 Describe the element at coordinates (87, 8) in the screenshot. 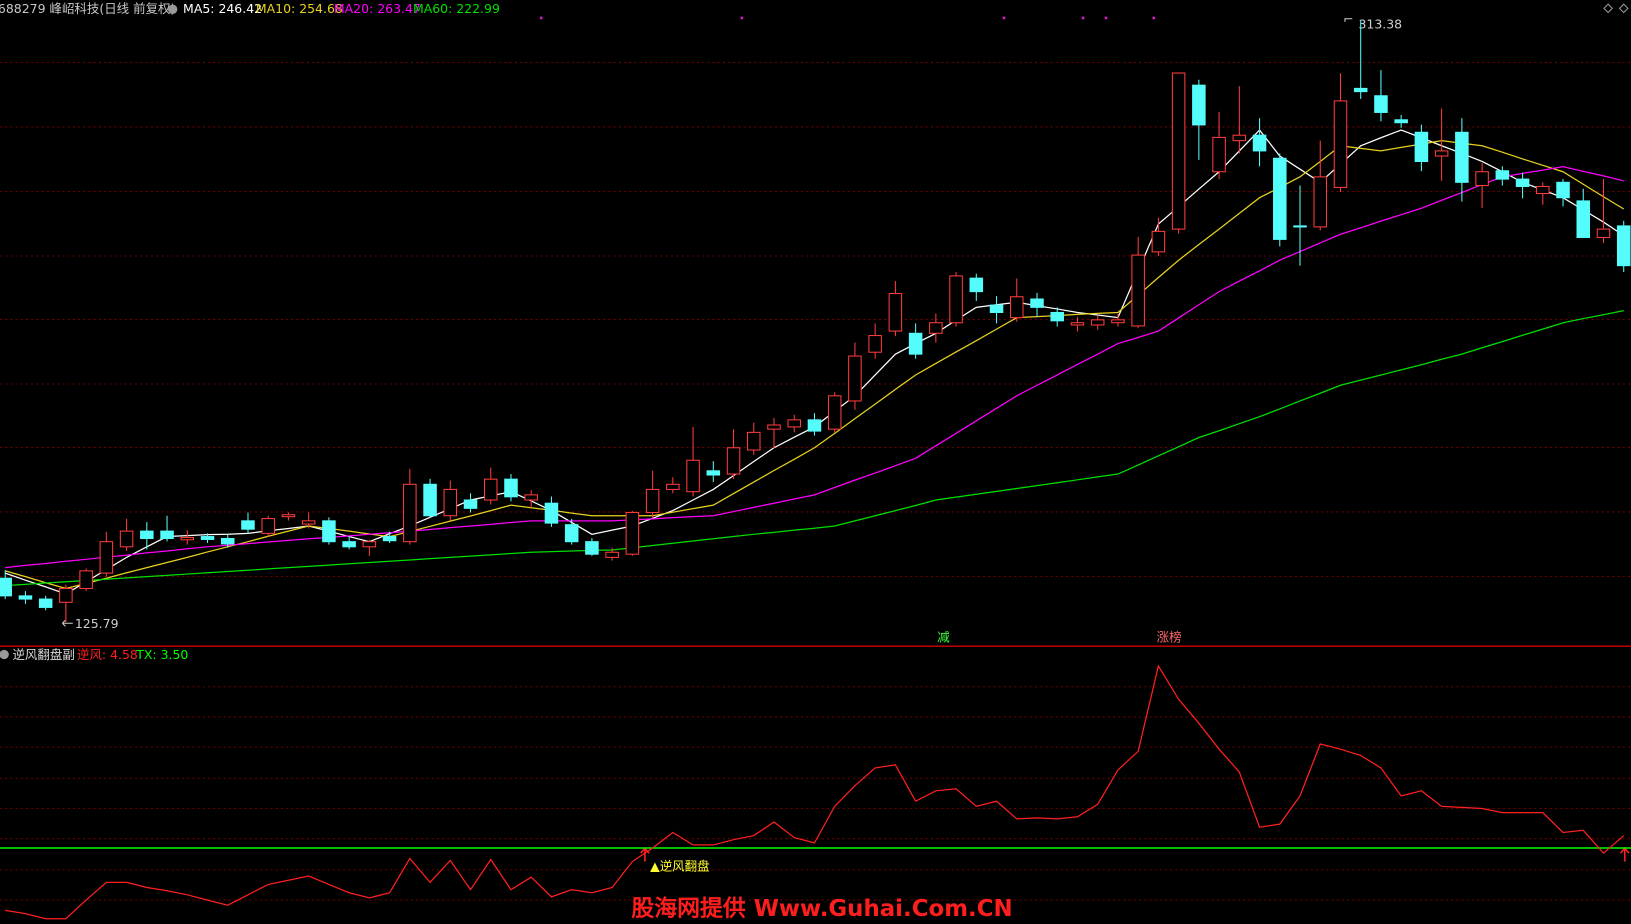

I see `chart-title: 688279 峰岹科技(日线 前复权)` at that location.